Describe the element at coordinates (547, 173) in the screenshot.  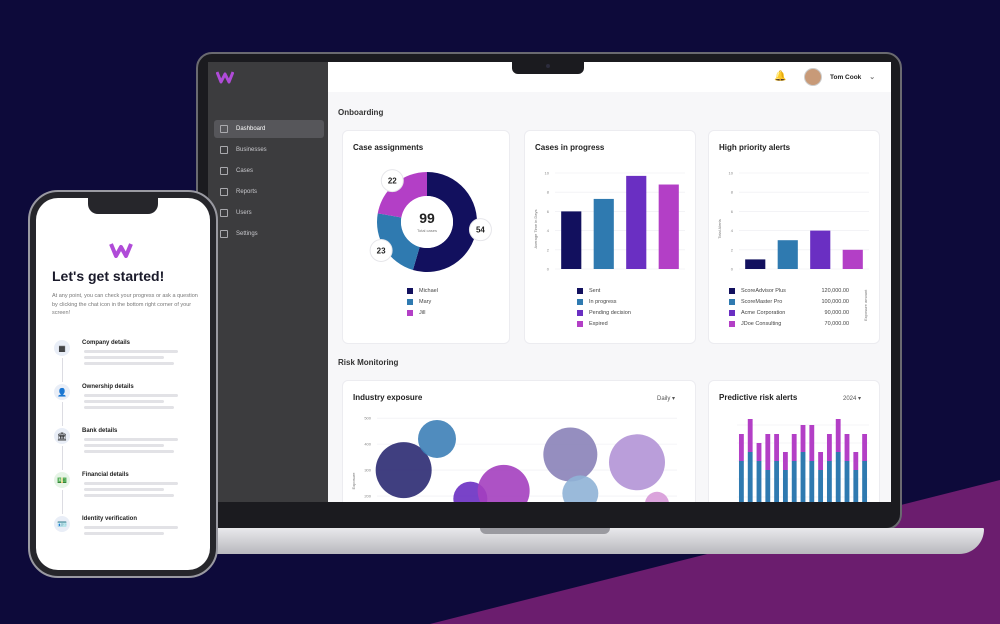
I see `y-tick-label: 10` at that location.